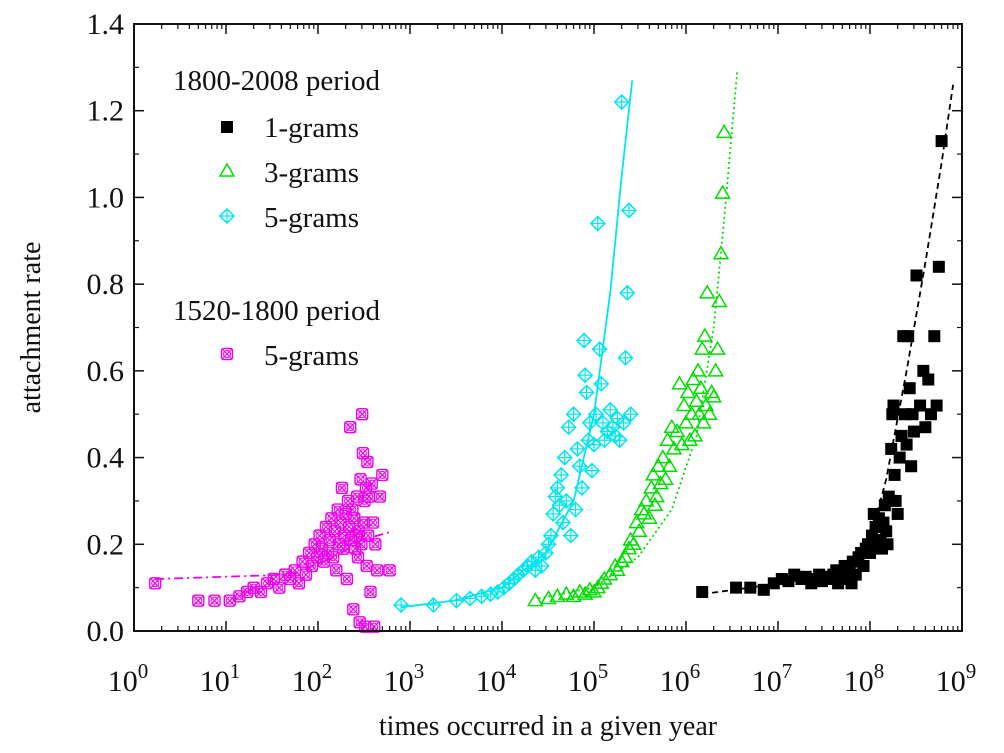 The width and height of the screenshot is (1004, 753). I want to click on legend-group-title-1800-2008: 1800-2008 period, so click(276, 81).